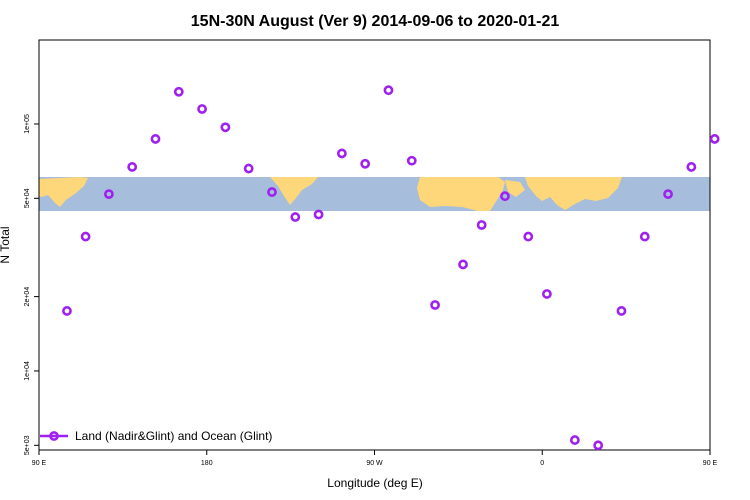  What do you see at coordinates (27, 445) in the screenshot?
I see `y-tick-label: 5e+03` at bounding box center [27, 445].